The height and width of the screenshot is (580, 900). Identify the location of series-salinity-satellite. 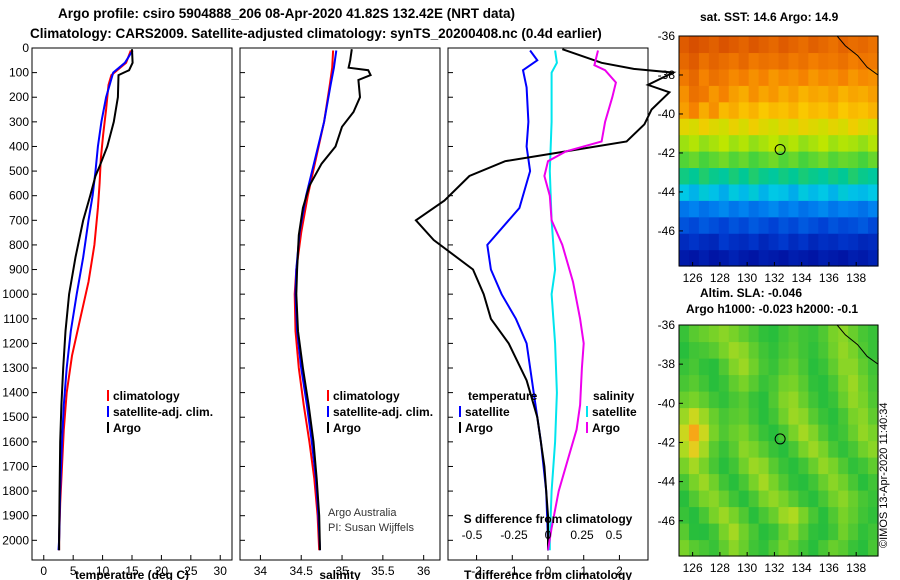
(553, 300).